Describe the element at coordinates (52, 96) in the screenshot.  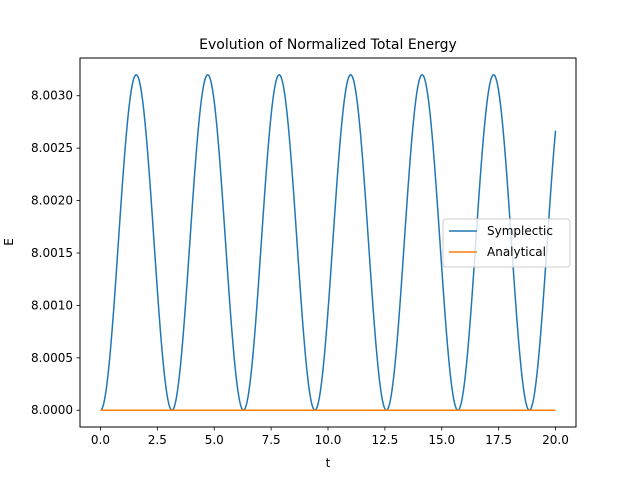
I see `y-tick-label: 8.0030` at that location.